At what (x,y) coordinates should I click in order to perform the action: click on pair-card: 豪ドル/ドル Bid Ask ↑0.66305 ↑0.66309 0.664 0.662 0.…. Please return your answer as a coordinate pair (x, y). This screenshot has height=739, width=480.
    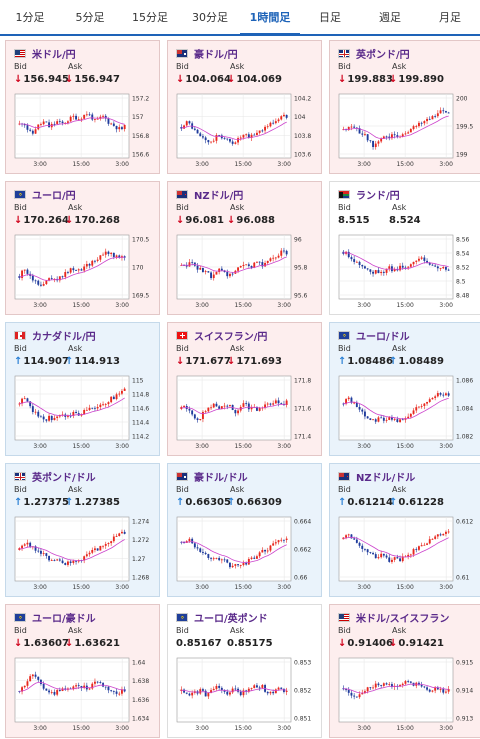
    Looking at the image, I should click on (244, 530).